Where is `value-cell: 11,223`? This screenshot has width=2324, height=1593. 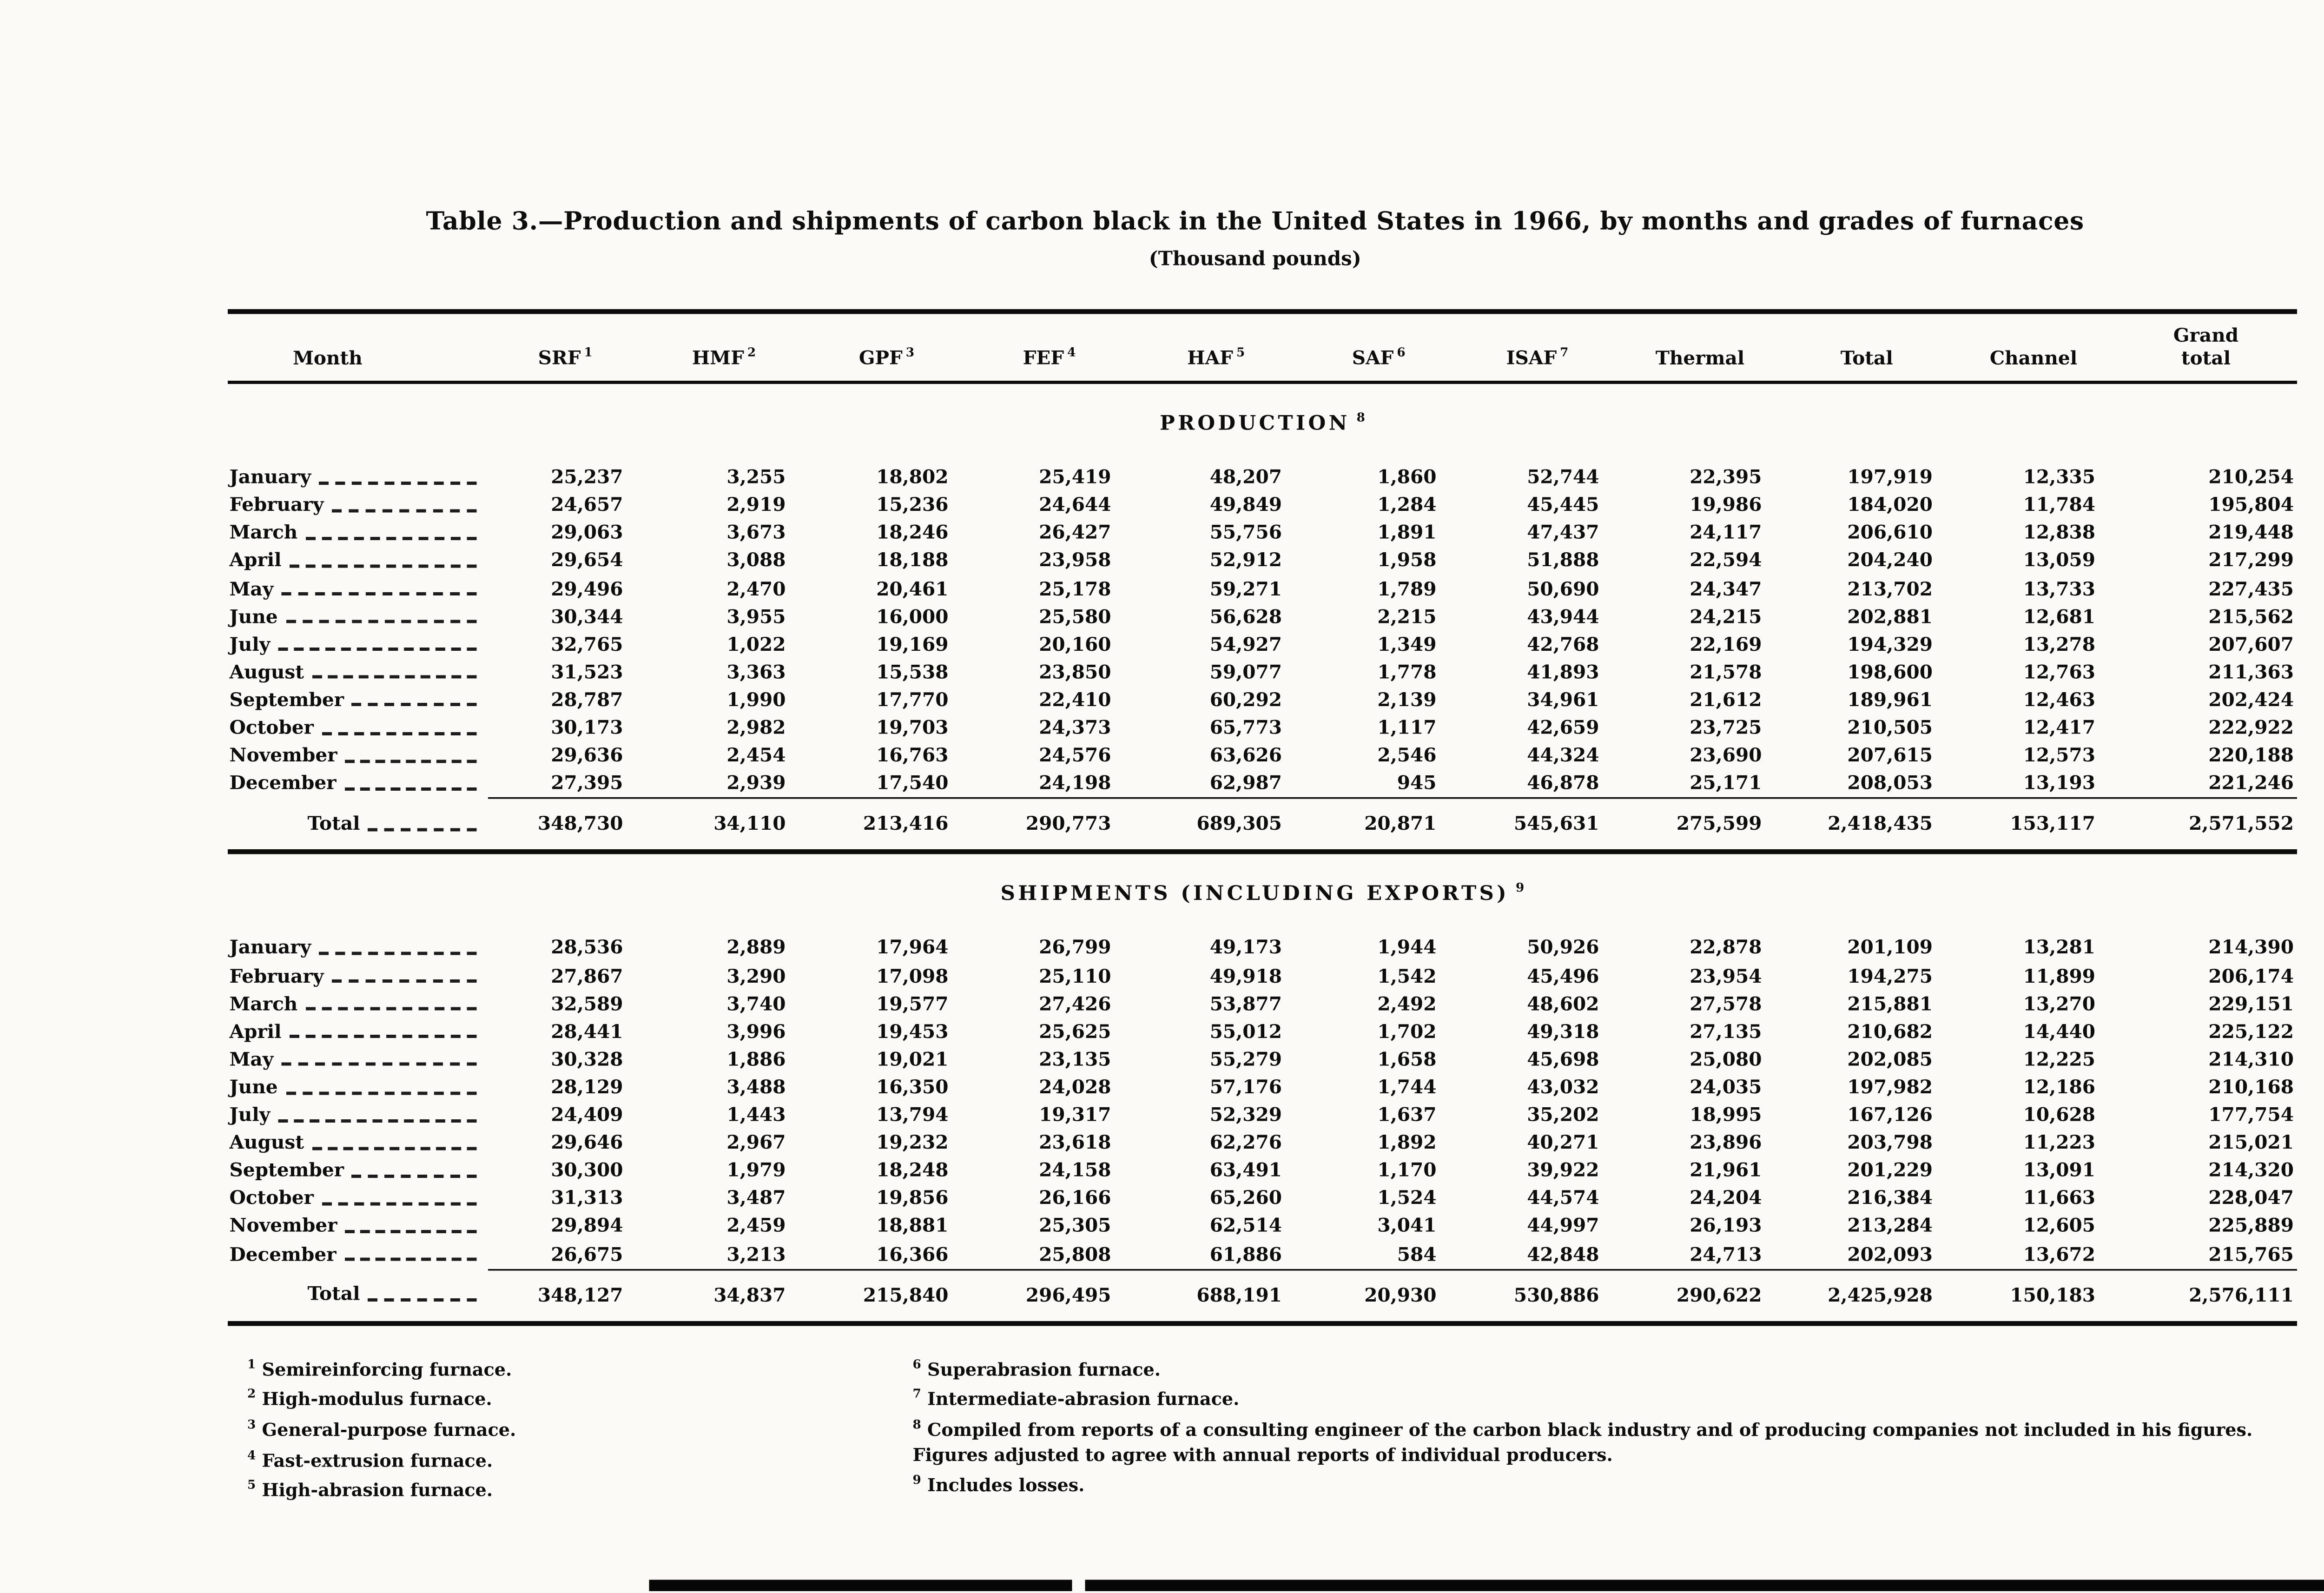
value-cell: 11,223 is located at coordinates (2033, 1143).